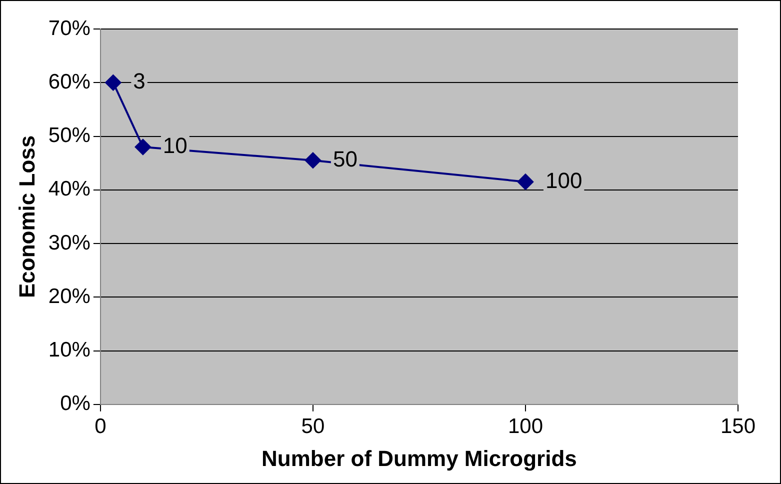  Describe the element at coordinates (419, 458) in the screenshot. I see `x-axis-title: Number of Dummy Microgrids` at that location.